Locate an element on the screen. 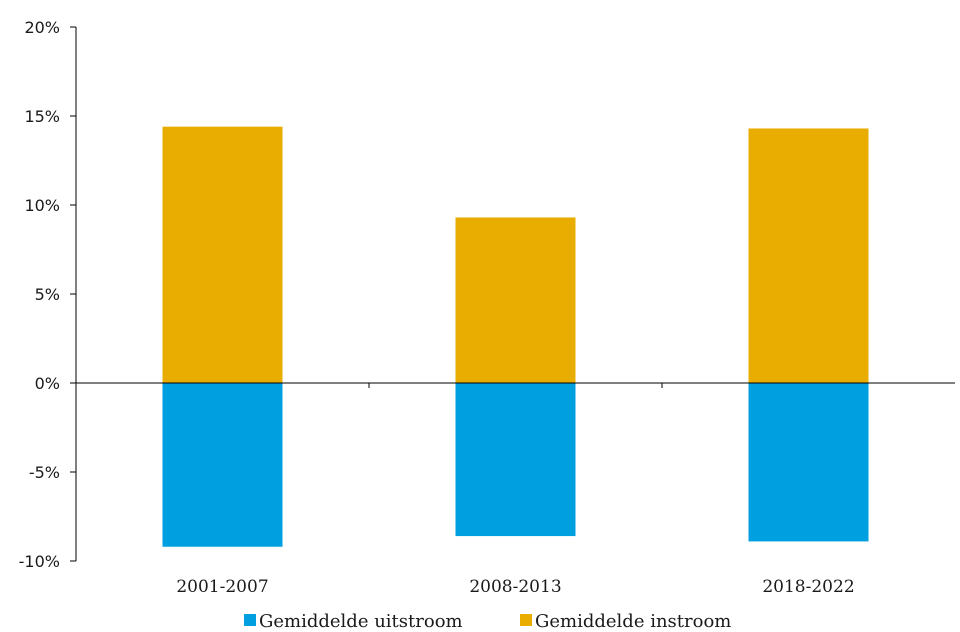 The width and height of the screenshot is (960, 632). y-tick-label: 5% is located at coordinates (47, 294).